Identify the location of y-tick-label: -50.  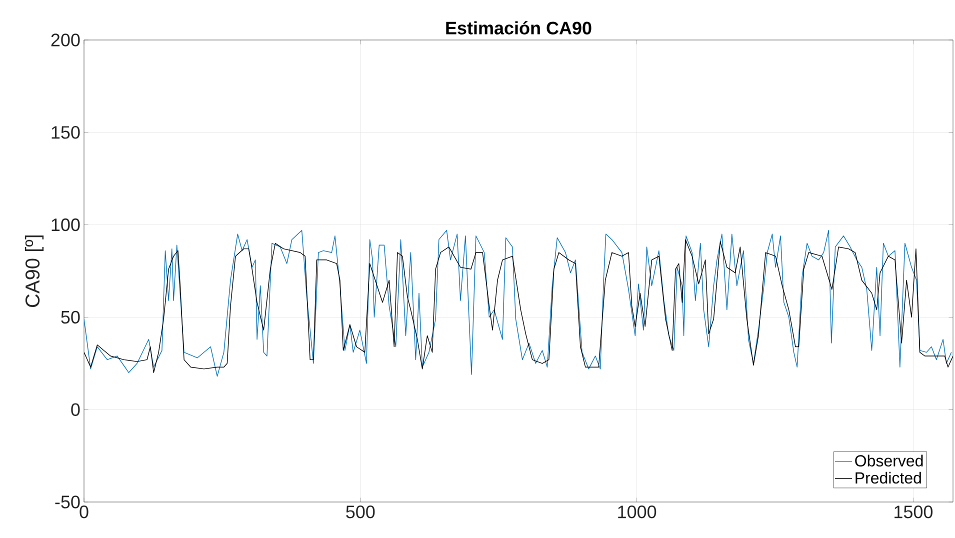
(67, 502).